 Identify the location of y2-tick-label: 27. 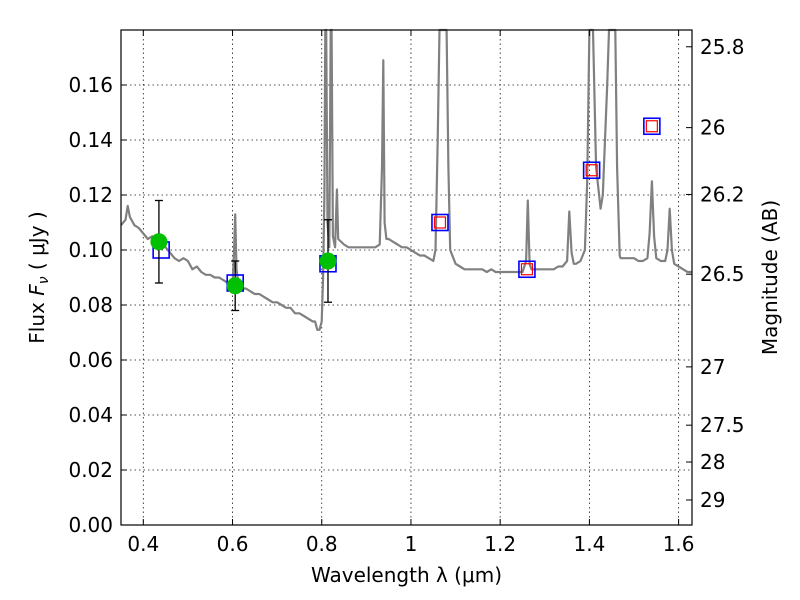
(712, 367).